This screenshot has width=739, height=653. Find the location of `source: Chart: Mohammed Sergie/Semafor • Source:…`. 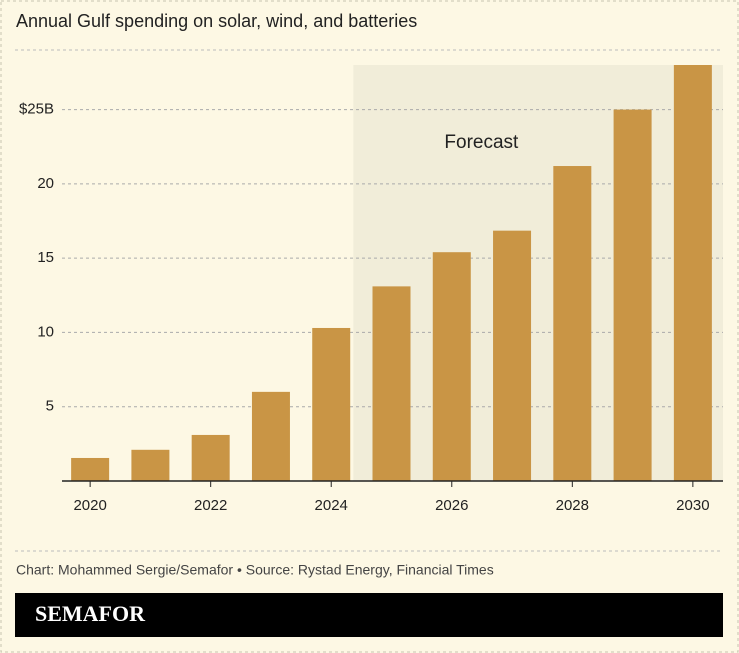

source: Chart: Mohammed Sergie/Semafor • Source:… is located at coordinates (255, 570).